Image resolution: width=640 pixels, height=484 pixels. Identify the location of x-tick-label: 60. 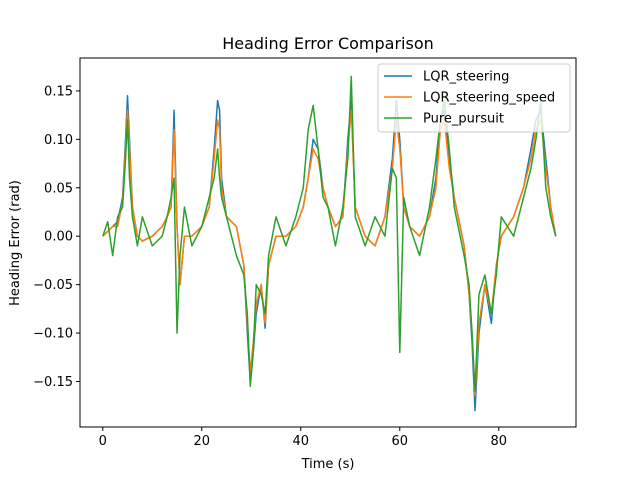
(400, 441).